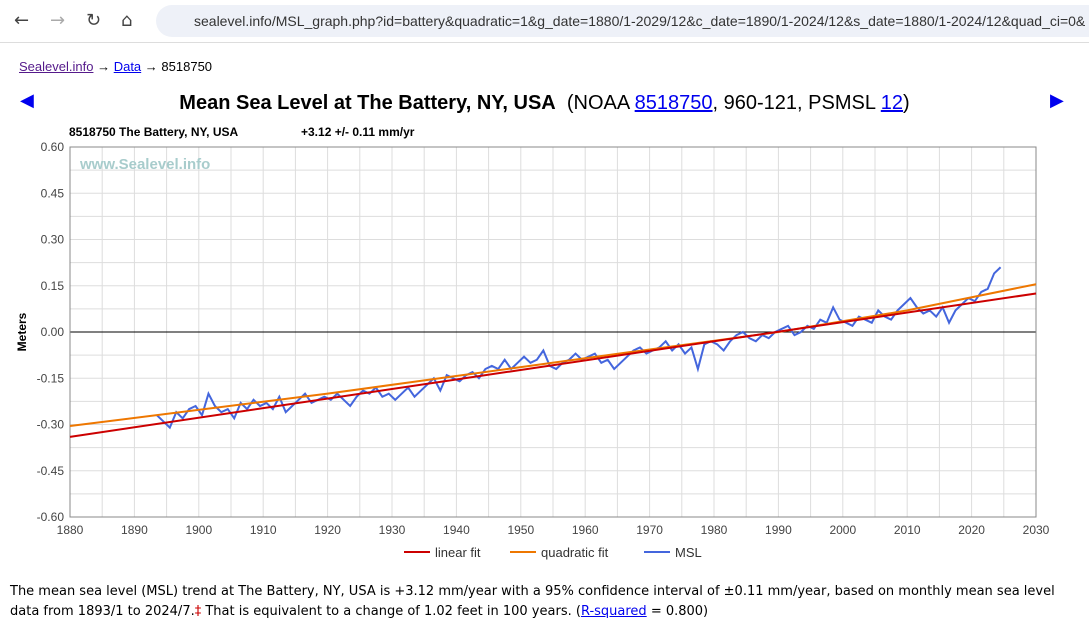 The image size is (1089, 628). What do you see at coordinates (53, 147) in the screenshot?
I see `y-tick-label: 0.60` at bounding box center [53, 147].